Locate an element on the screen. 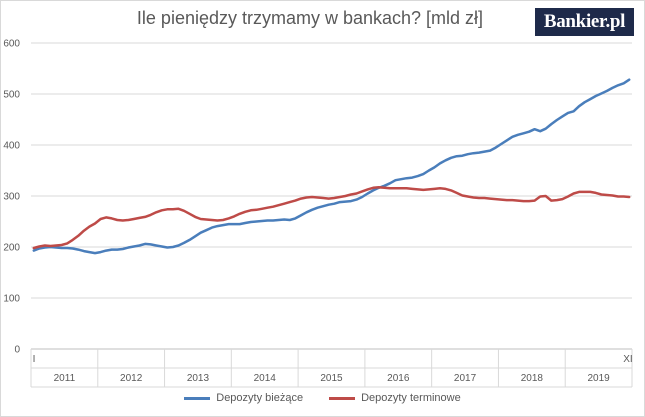  x-year-label: 2017 is located at coordinates (465, 378).